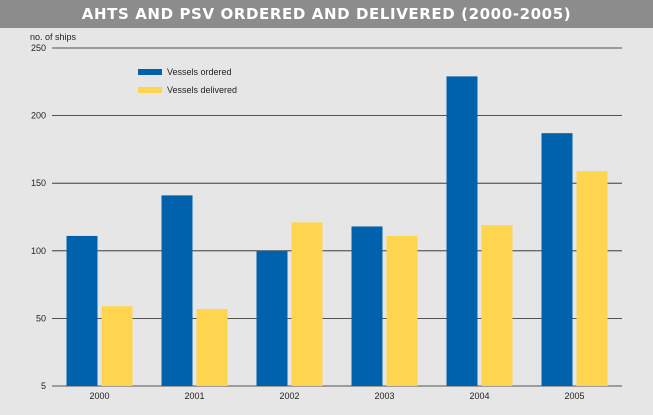 Image resolution: width=653 pixels, height=415 pixels. I want to click on bar-ordered-2004, so click(462, 231).